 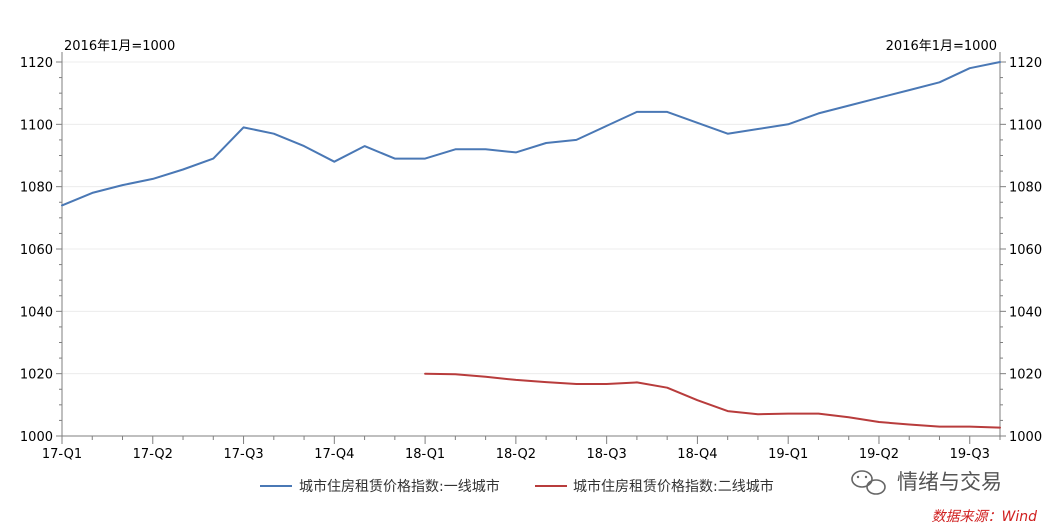 I want to click on right-unit-label: 2016年1月=1000, so click(x=941, y=46).